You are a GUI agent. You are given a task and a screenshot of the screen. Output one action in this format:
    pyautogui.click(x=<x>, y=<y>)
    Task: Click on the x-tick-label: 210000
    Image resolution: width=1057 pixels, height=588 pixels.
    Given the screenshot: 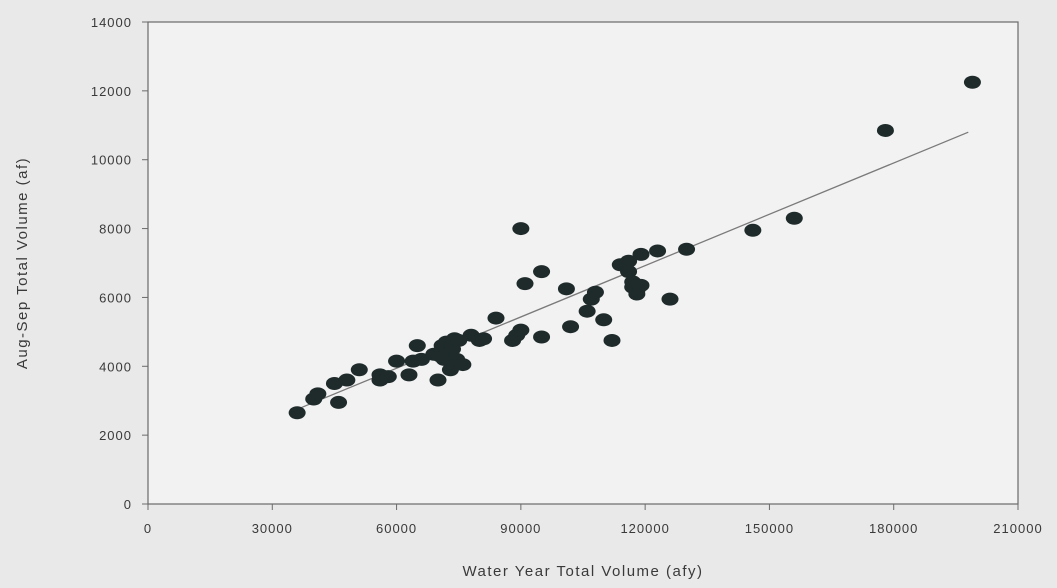 What is the action you would take?
    pyautogui.click(x=1017, y=528)
    